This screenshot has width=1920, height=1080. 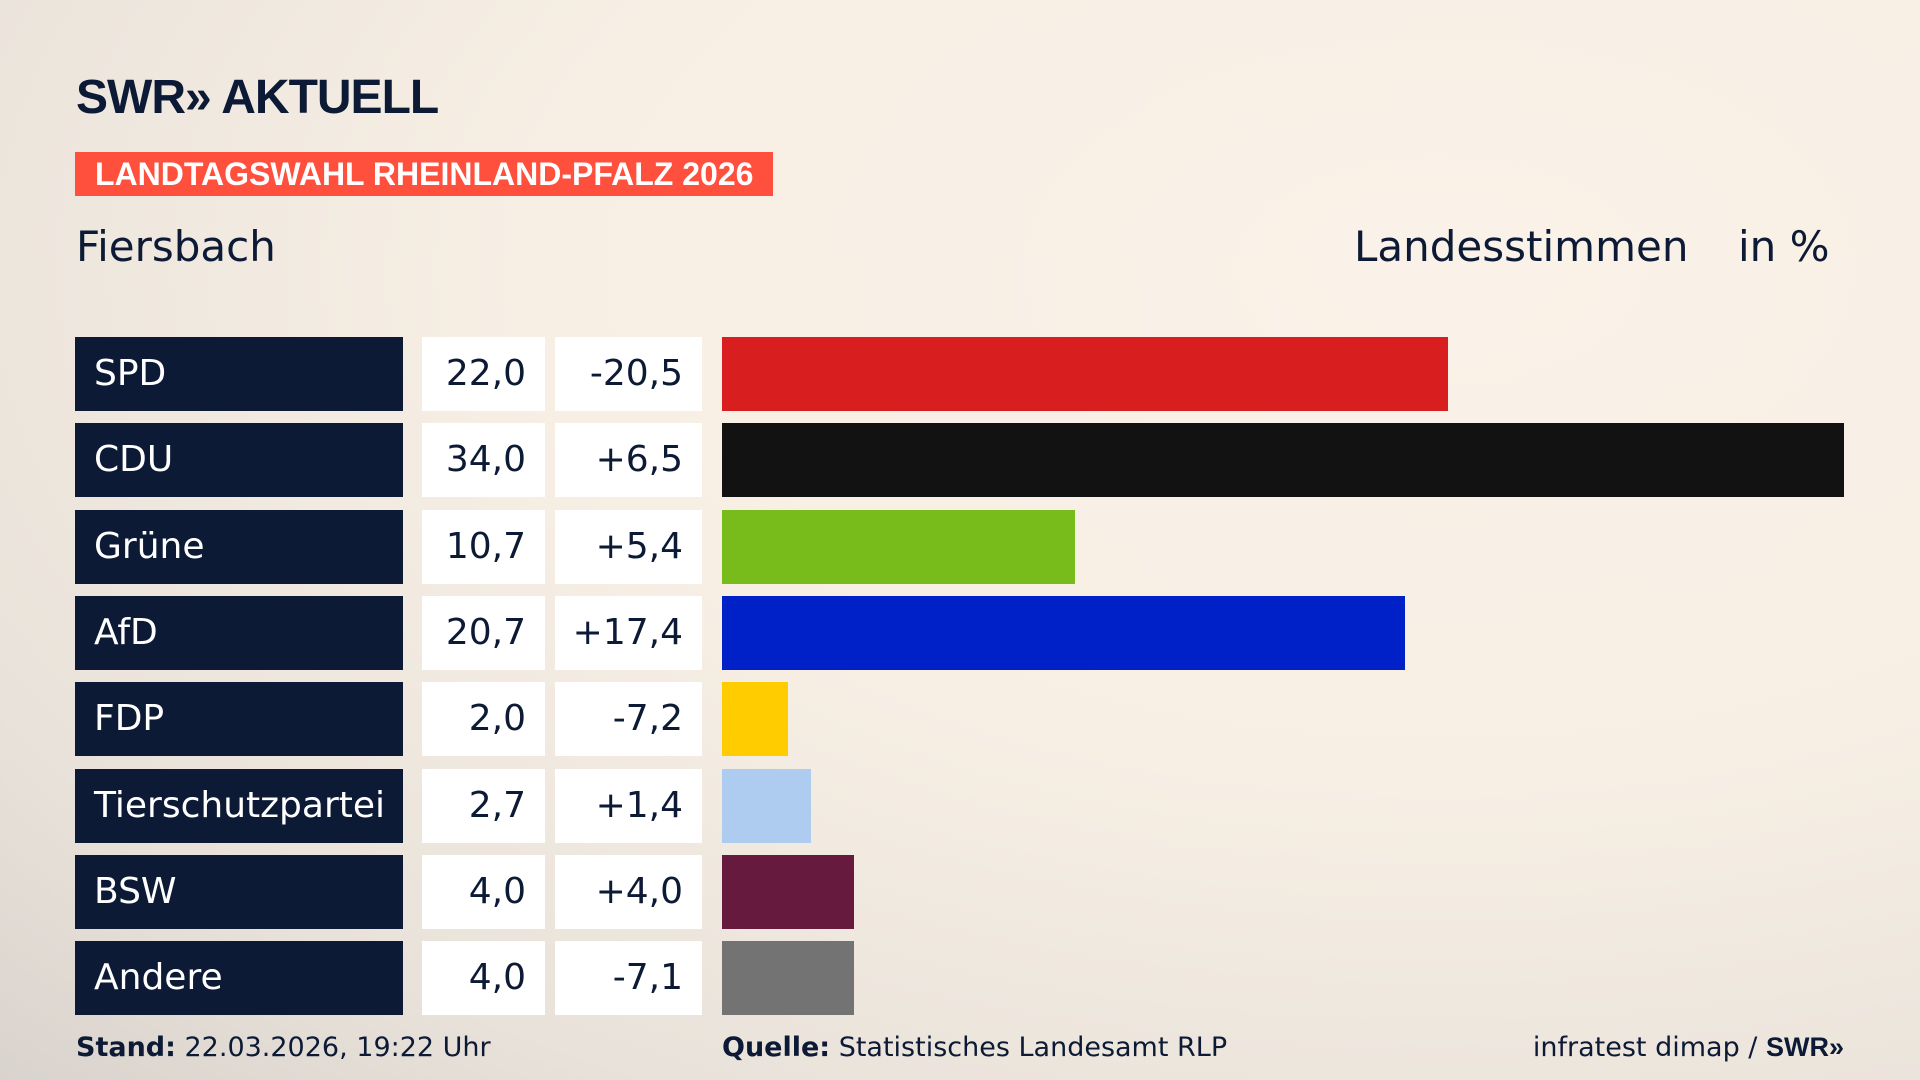 I want to click on party-value: 10,7, so click(x=483, y=546).